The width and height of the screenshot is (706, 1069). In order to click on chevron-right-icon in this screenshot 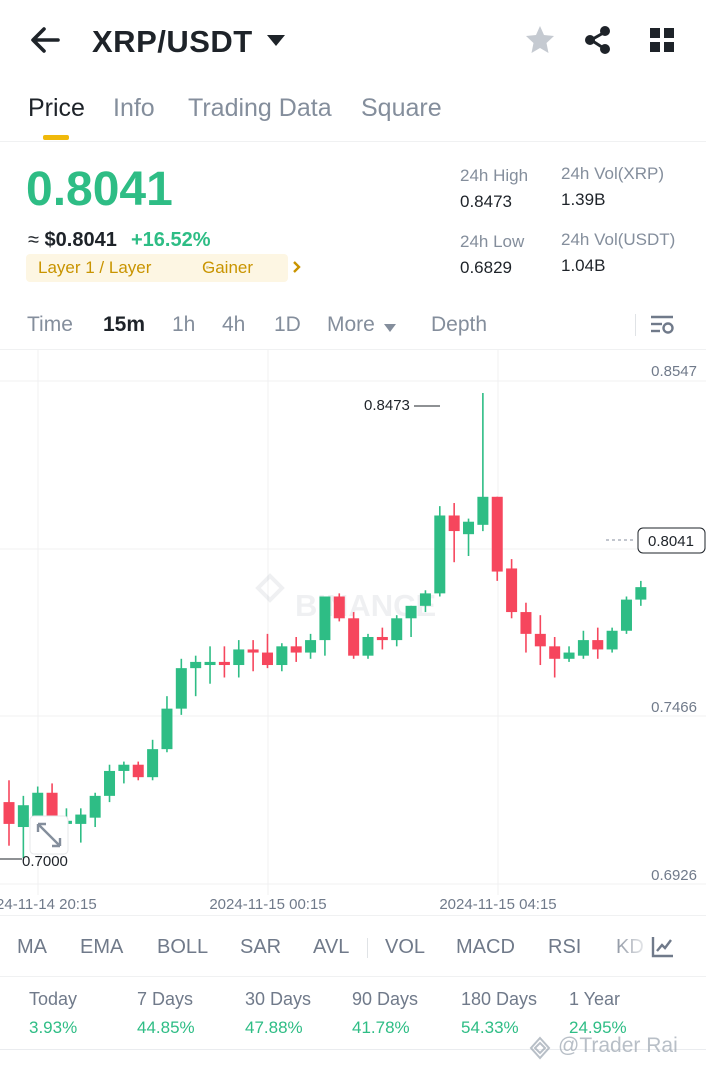, I will do `click(297, 267)`.